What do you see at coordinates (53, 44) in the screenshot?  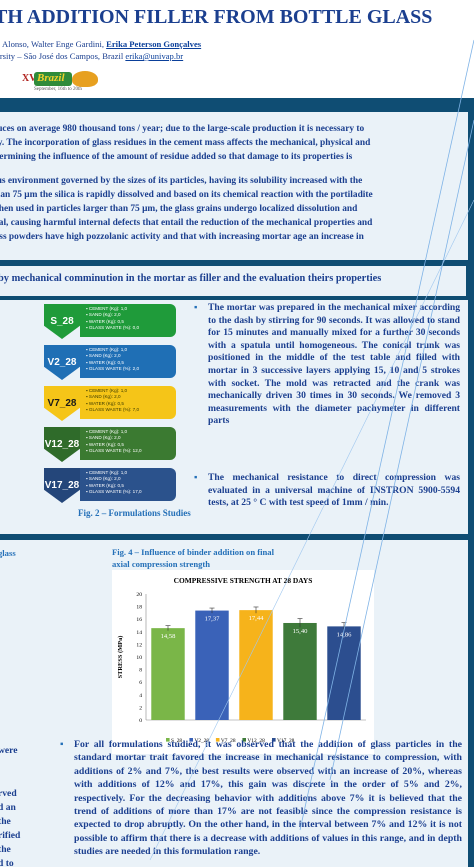 I see `authors-text: o Alonso, Walter Enge Gardini,` at bounding box center [53, 44].